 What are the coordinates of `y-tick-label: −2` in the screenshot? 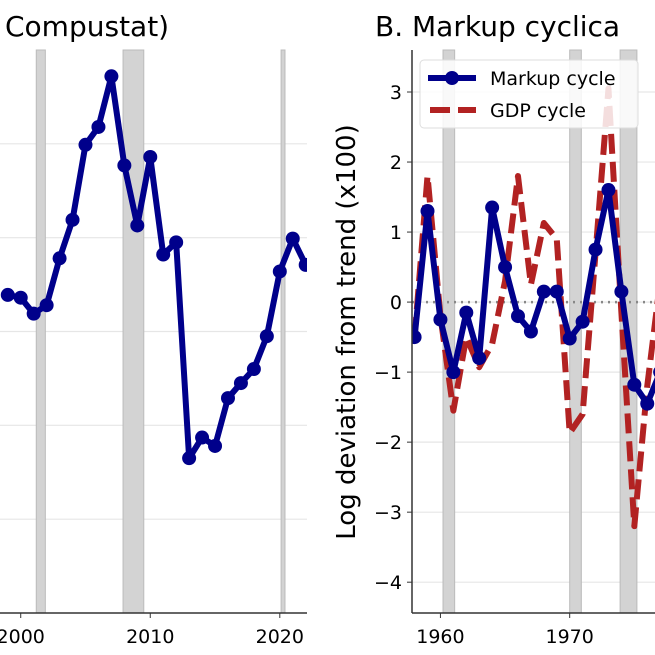 It's located at (388, 443).